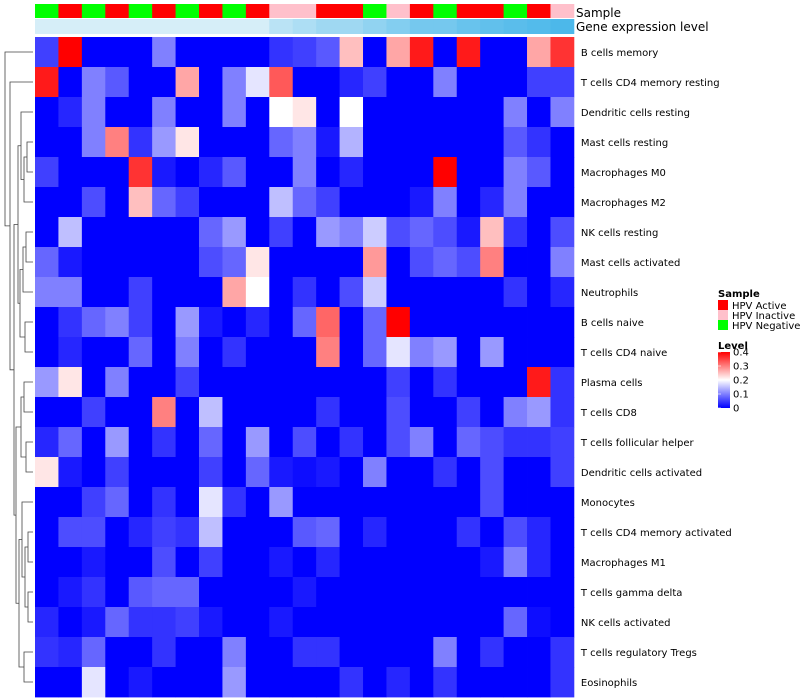  Describe the element at coordinates (723, 325) in the screenshot. I see `sample-legend-swatch` at that location.